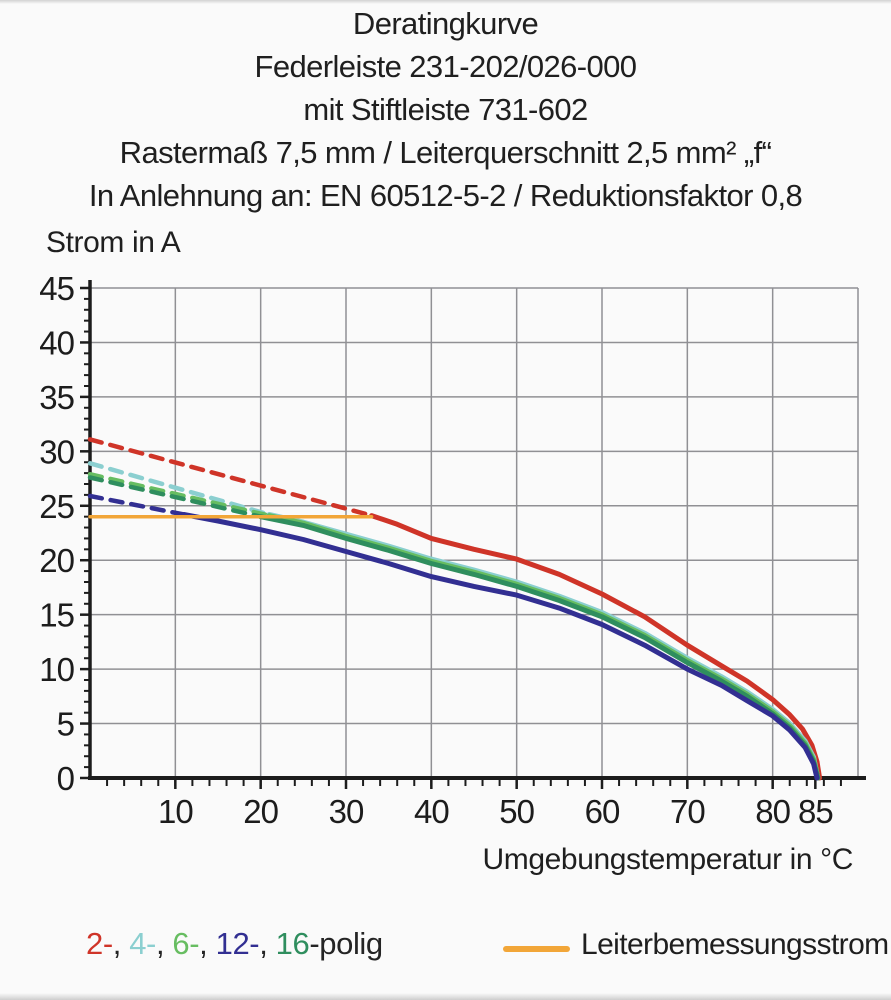 The image size is (891, 1000). I want to click on x-tick-label: 20, so click(260, 811).